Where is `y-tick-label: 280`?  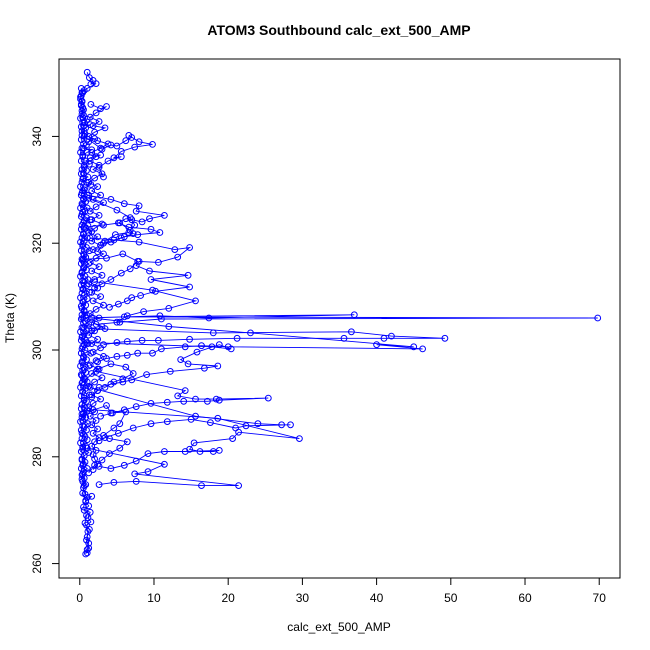 y-tick-label: 280 is located at coordinates (37, 456).